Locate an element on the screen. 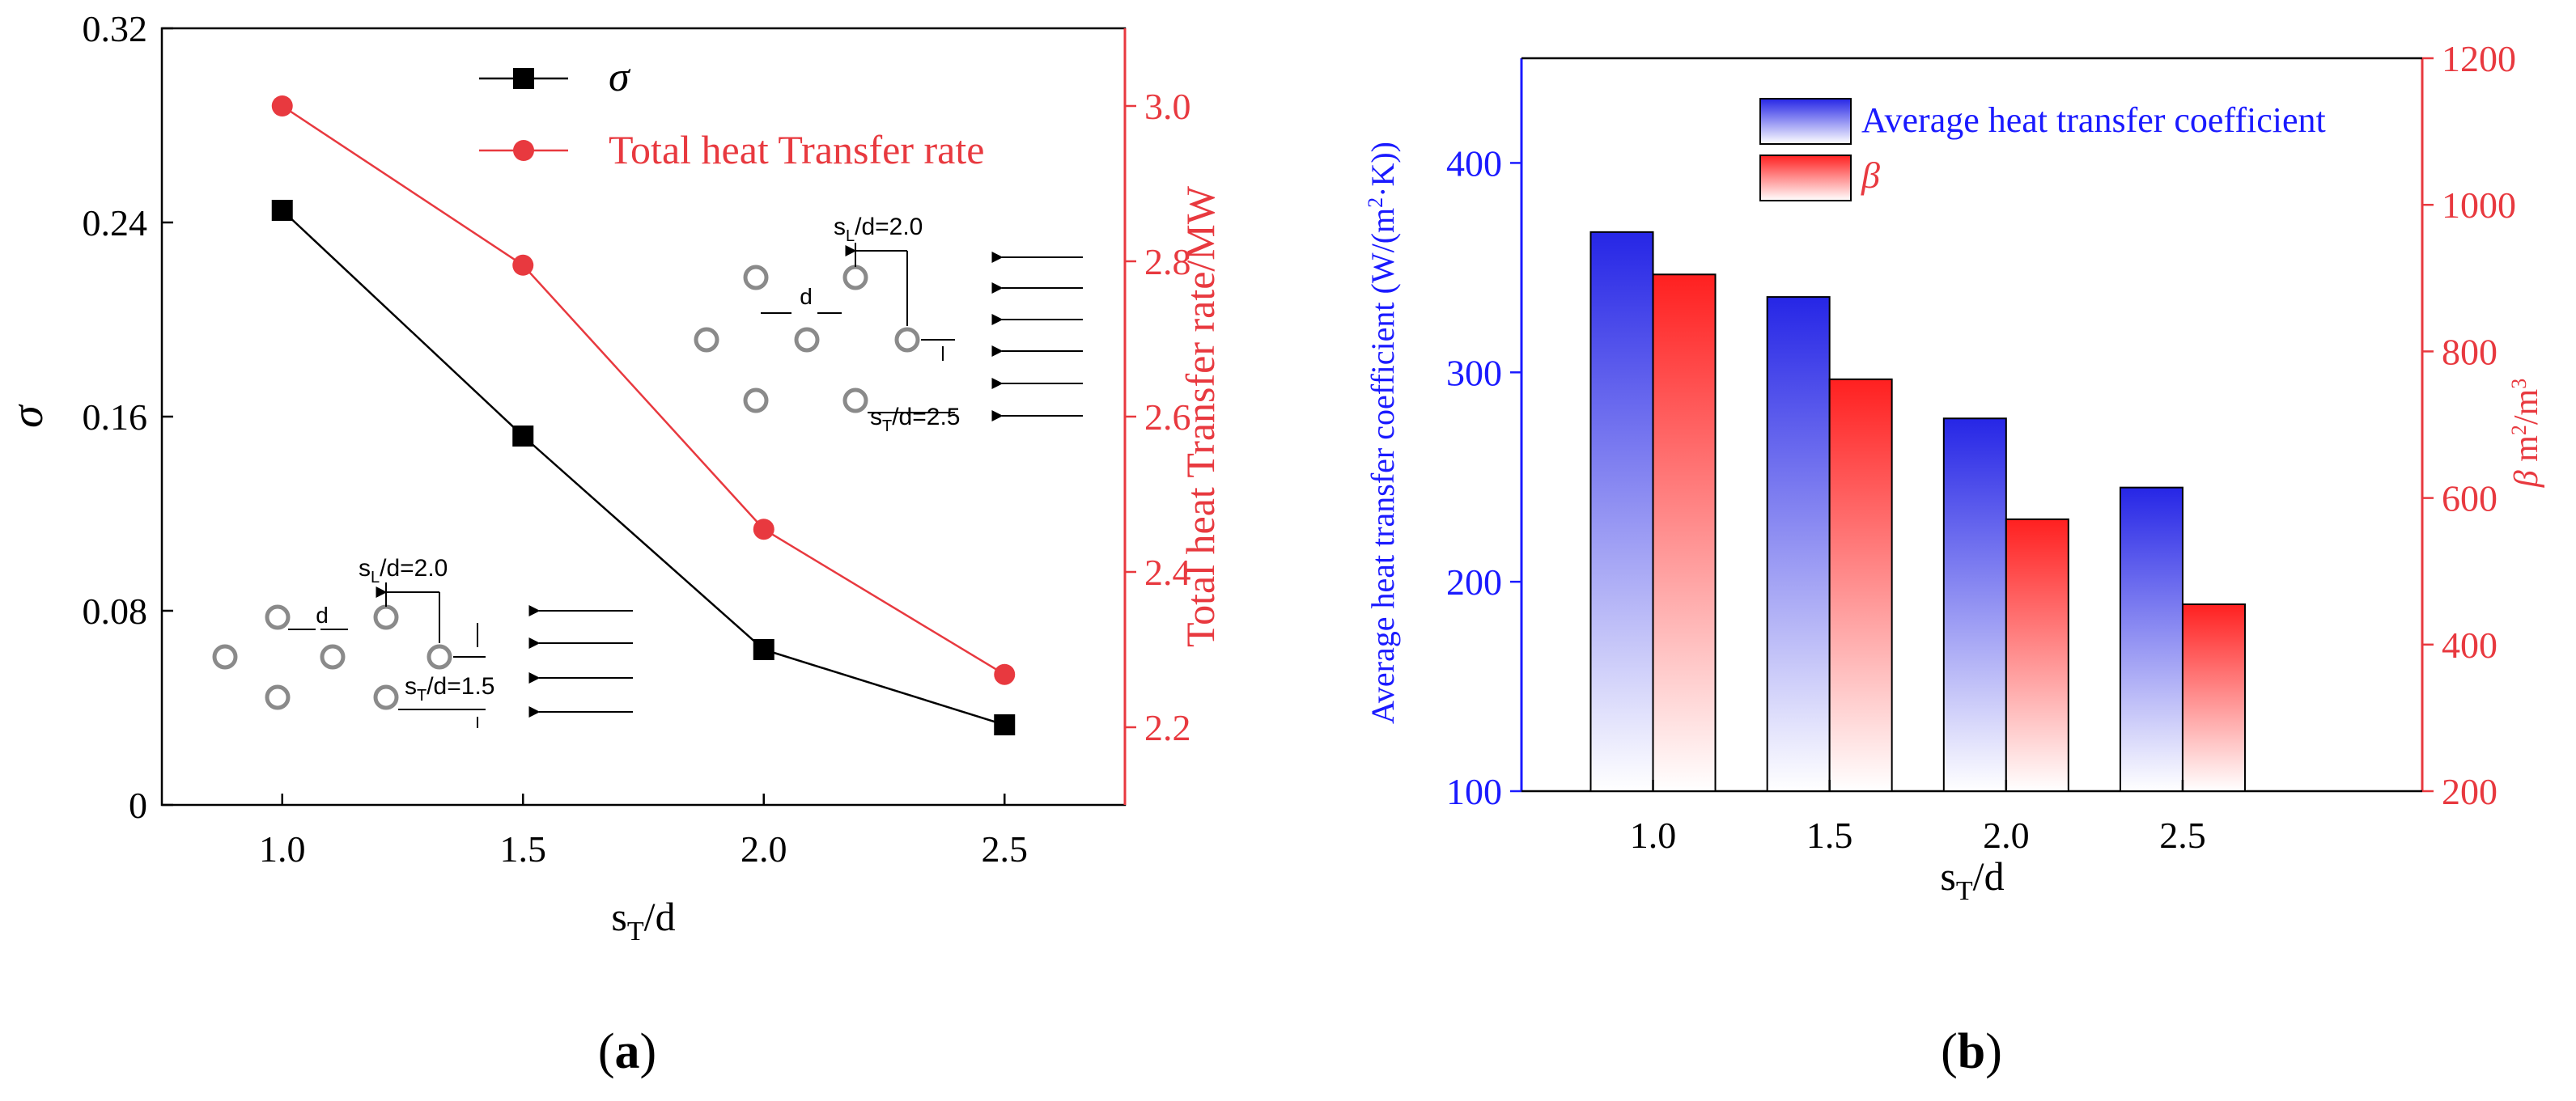  panel-b-legend: Average heat transfer coefficient β is located at coordinates (2042, 149).